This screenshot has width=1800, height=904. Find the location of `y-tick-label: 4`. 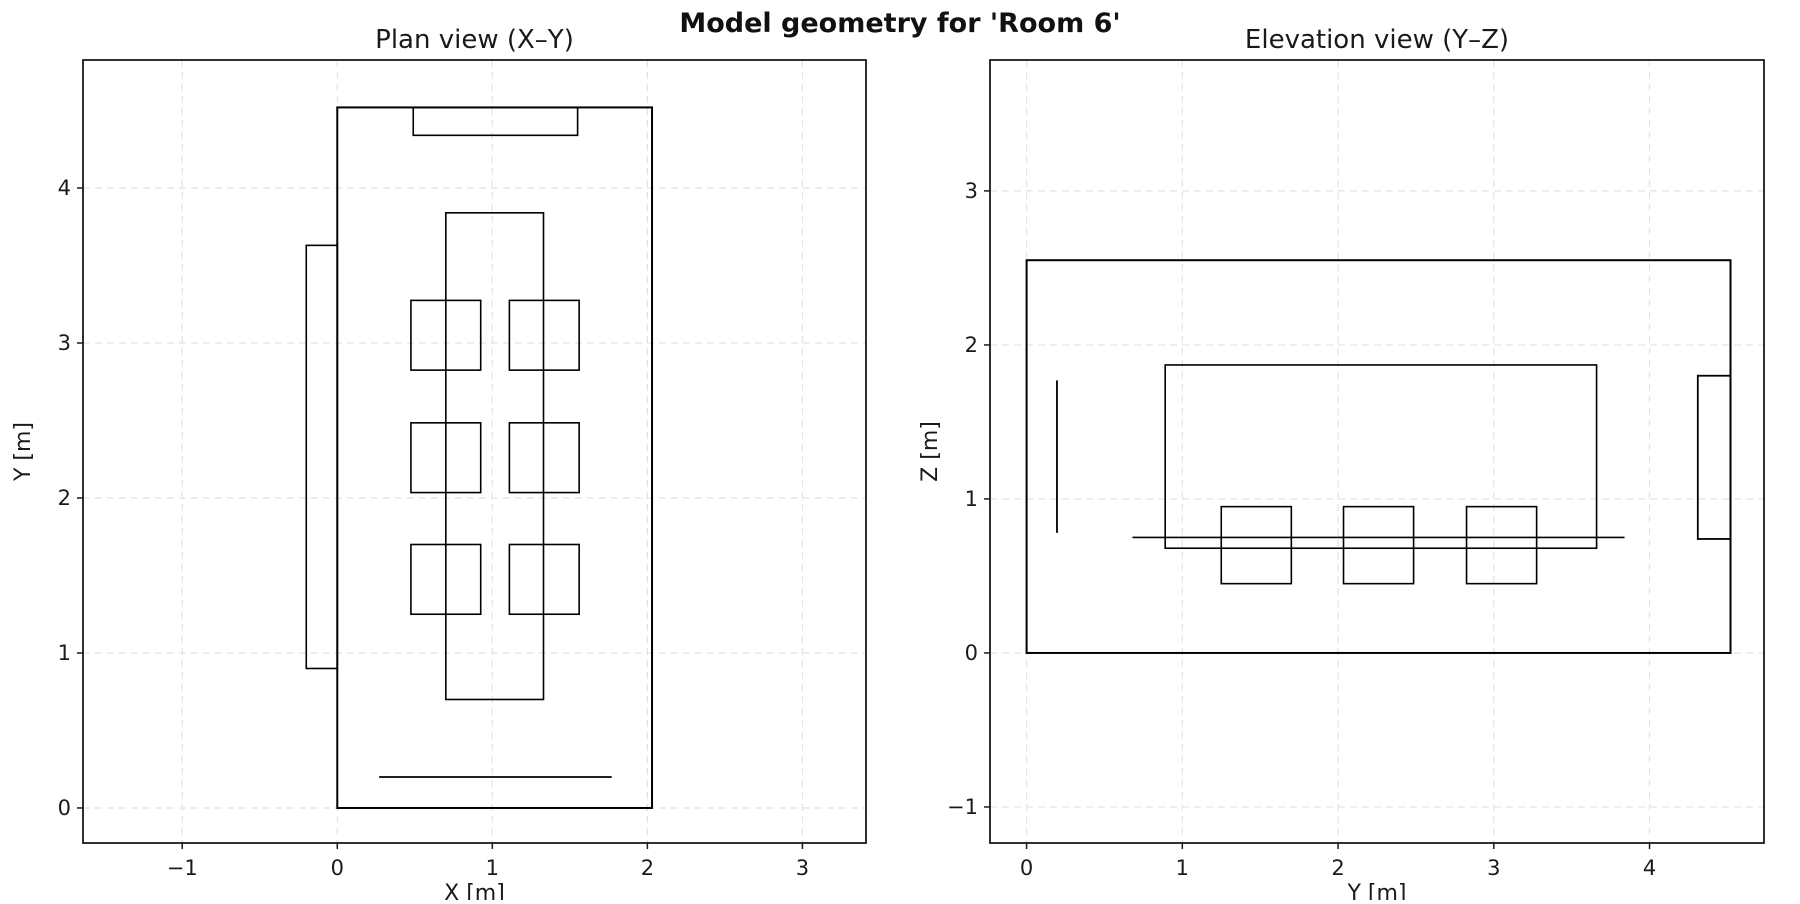

y-tick-label: 4 is located at coordinates (64, 188).